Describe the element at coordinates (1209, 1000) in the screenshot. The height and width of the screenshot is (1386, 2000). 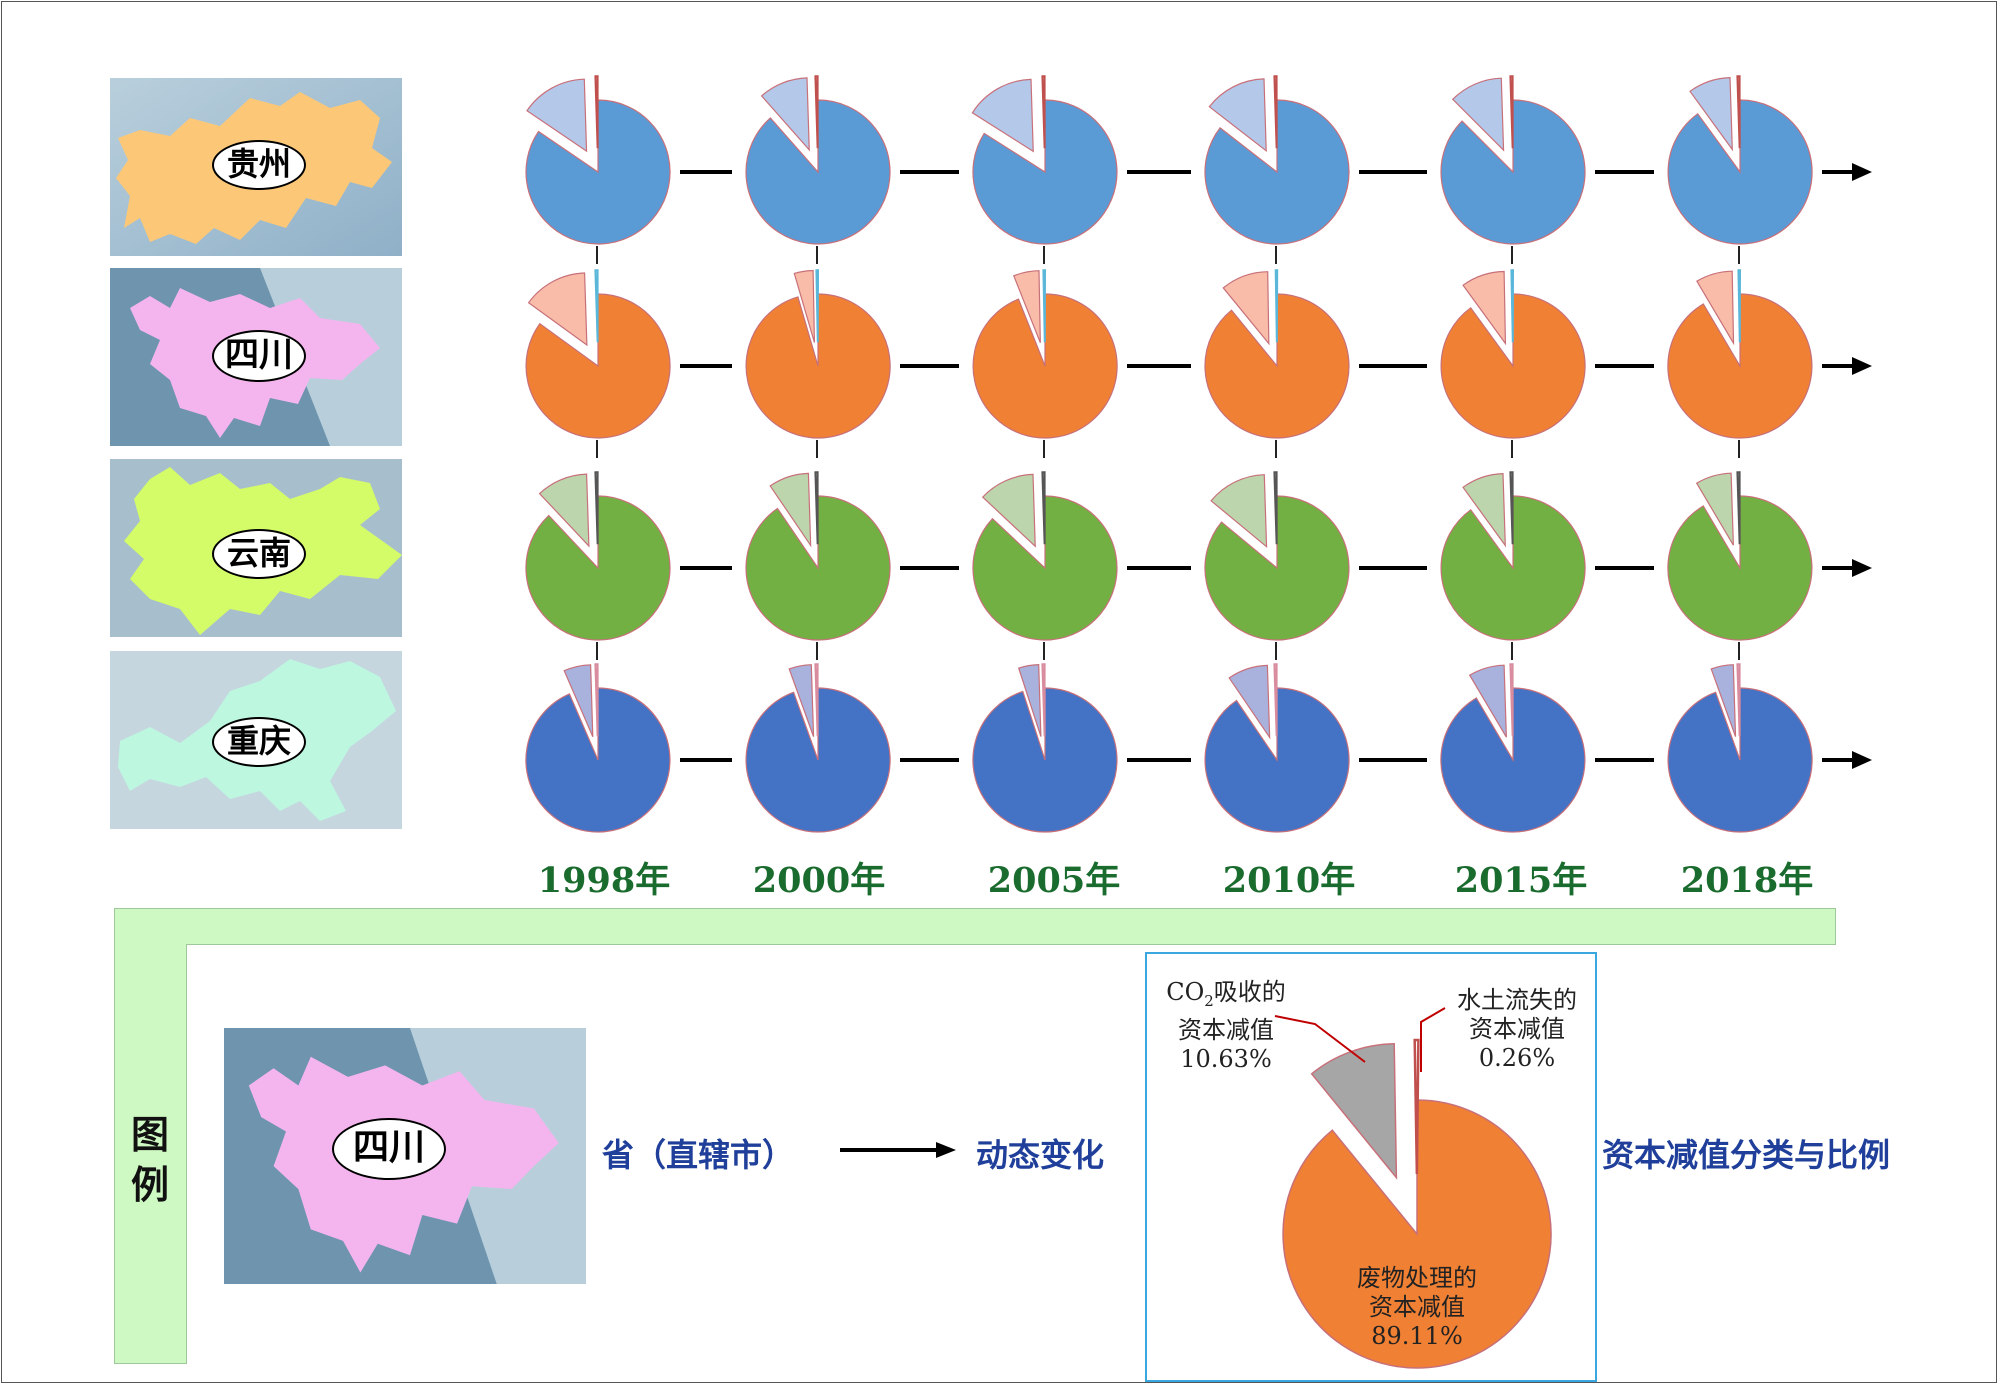
I see `co2-subscript: 2` at that location.